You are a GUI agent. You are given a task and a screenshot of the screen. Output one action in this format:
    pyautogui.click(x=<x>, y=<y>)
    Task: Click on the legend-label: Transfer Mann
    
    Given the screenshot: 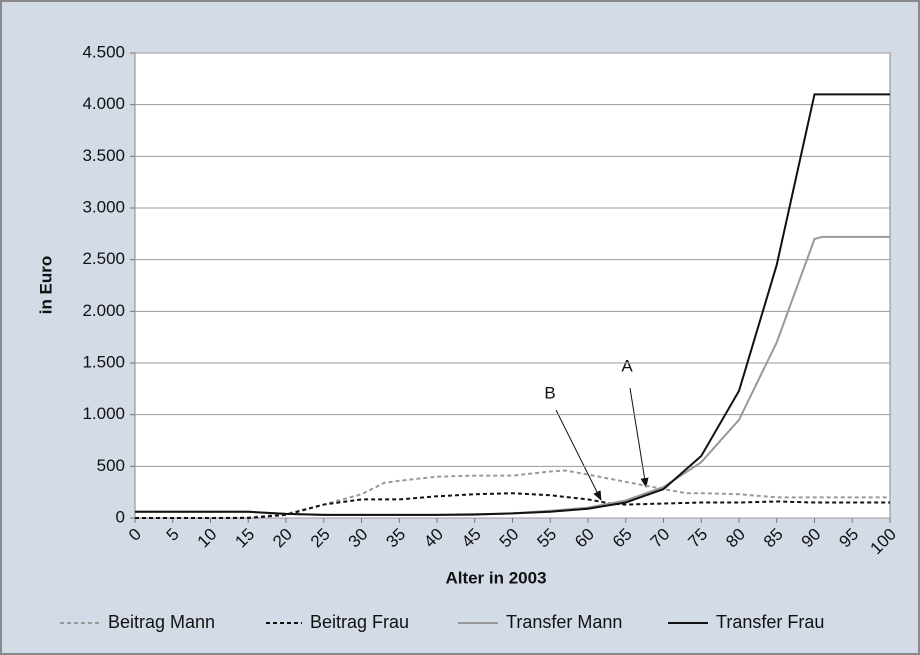 What is the action you would take?
    pyautogui.click(x=564, y=622)
    